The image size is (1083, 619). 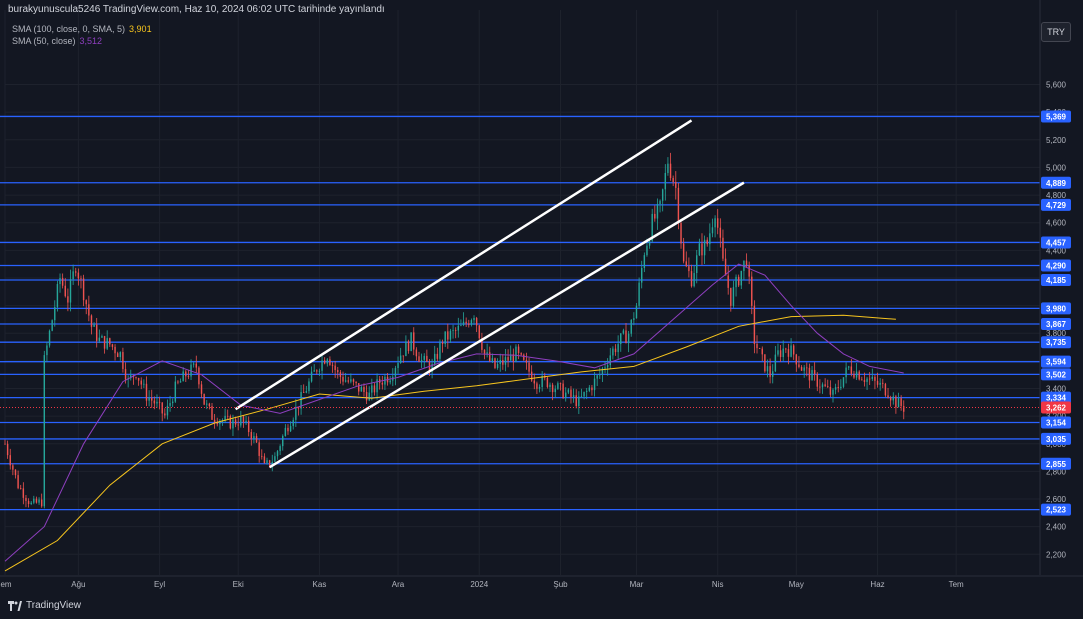 I want to click on y-tick-label: 5,000, so click(x=1056, y=167).